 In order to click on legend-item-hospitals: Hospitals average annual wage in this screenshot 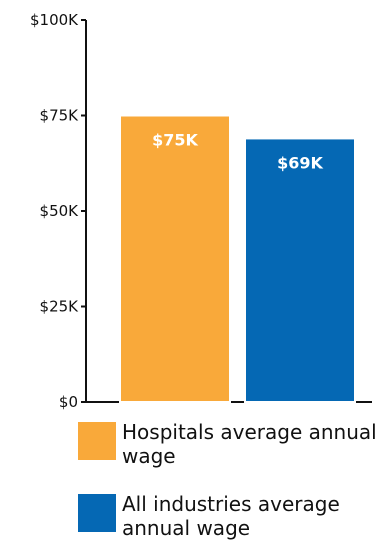, I will do `click(230, 444)`.